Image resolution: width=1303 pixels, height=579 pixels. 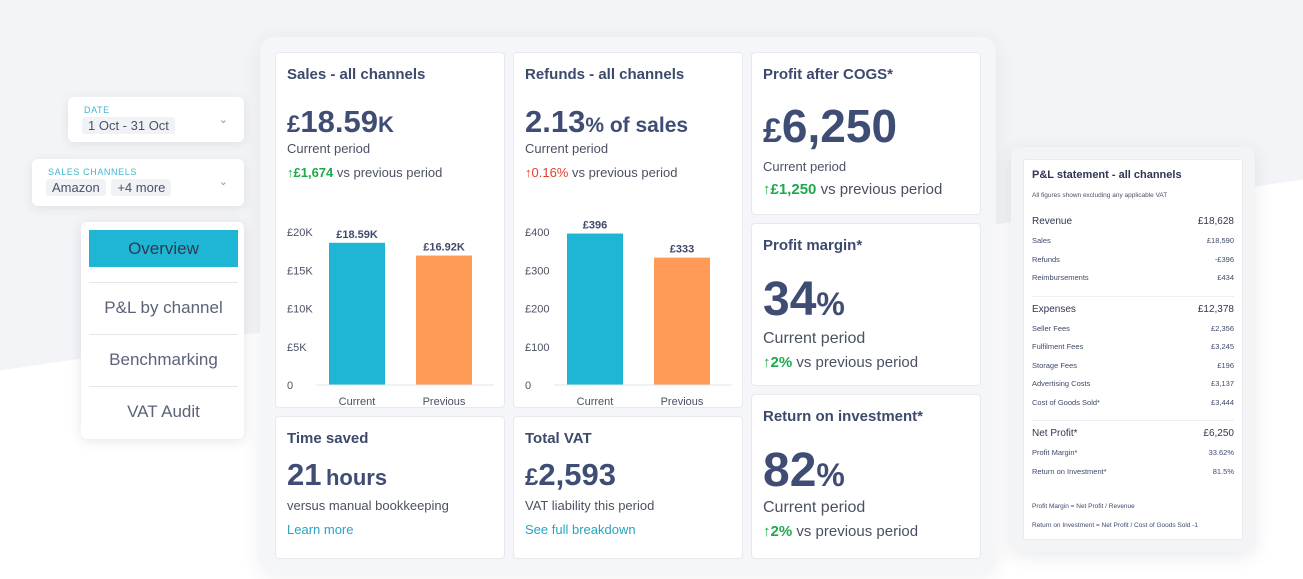 What do you see at coordinates (601, 172) in the screenshot?
I see `delta-text: ↑0.16% vs previous period` at bounding box center [601, 172].